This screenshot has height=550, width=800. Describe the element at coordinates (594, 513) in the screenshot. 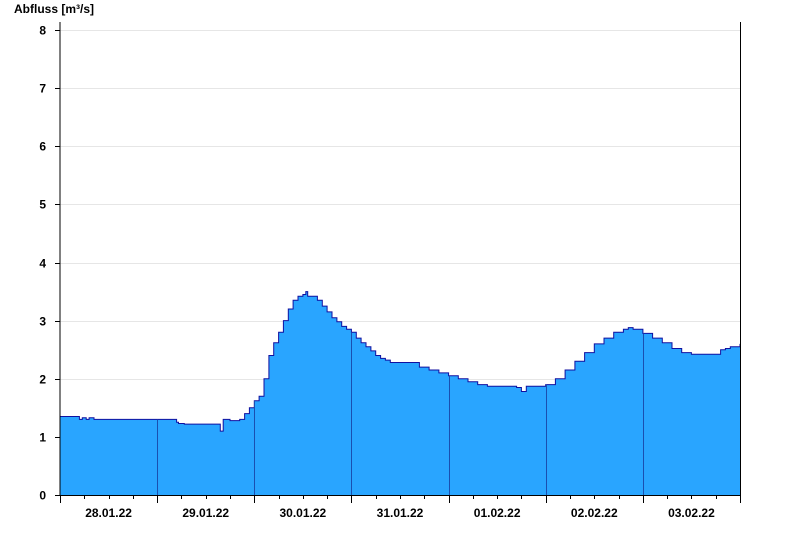

I see `x-tick-label: 02.02.22` at that location.